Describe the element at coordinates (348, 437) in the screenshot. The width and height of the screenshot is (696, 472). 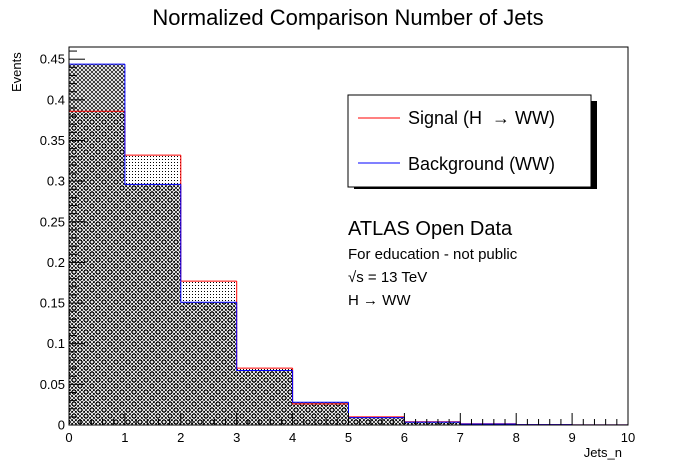
I see `x-tick-label: 5` at that location.